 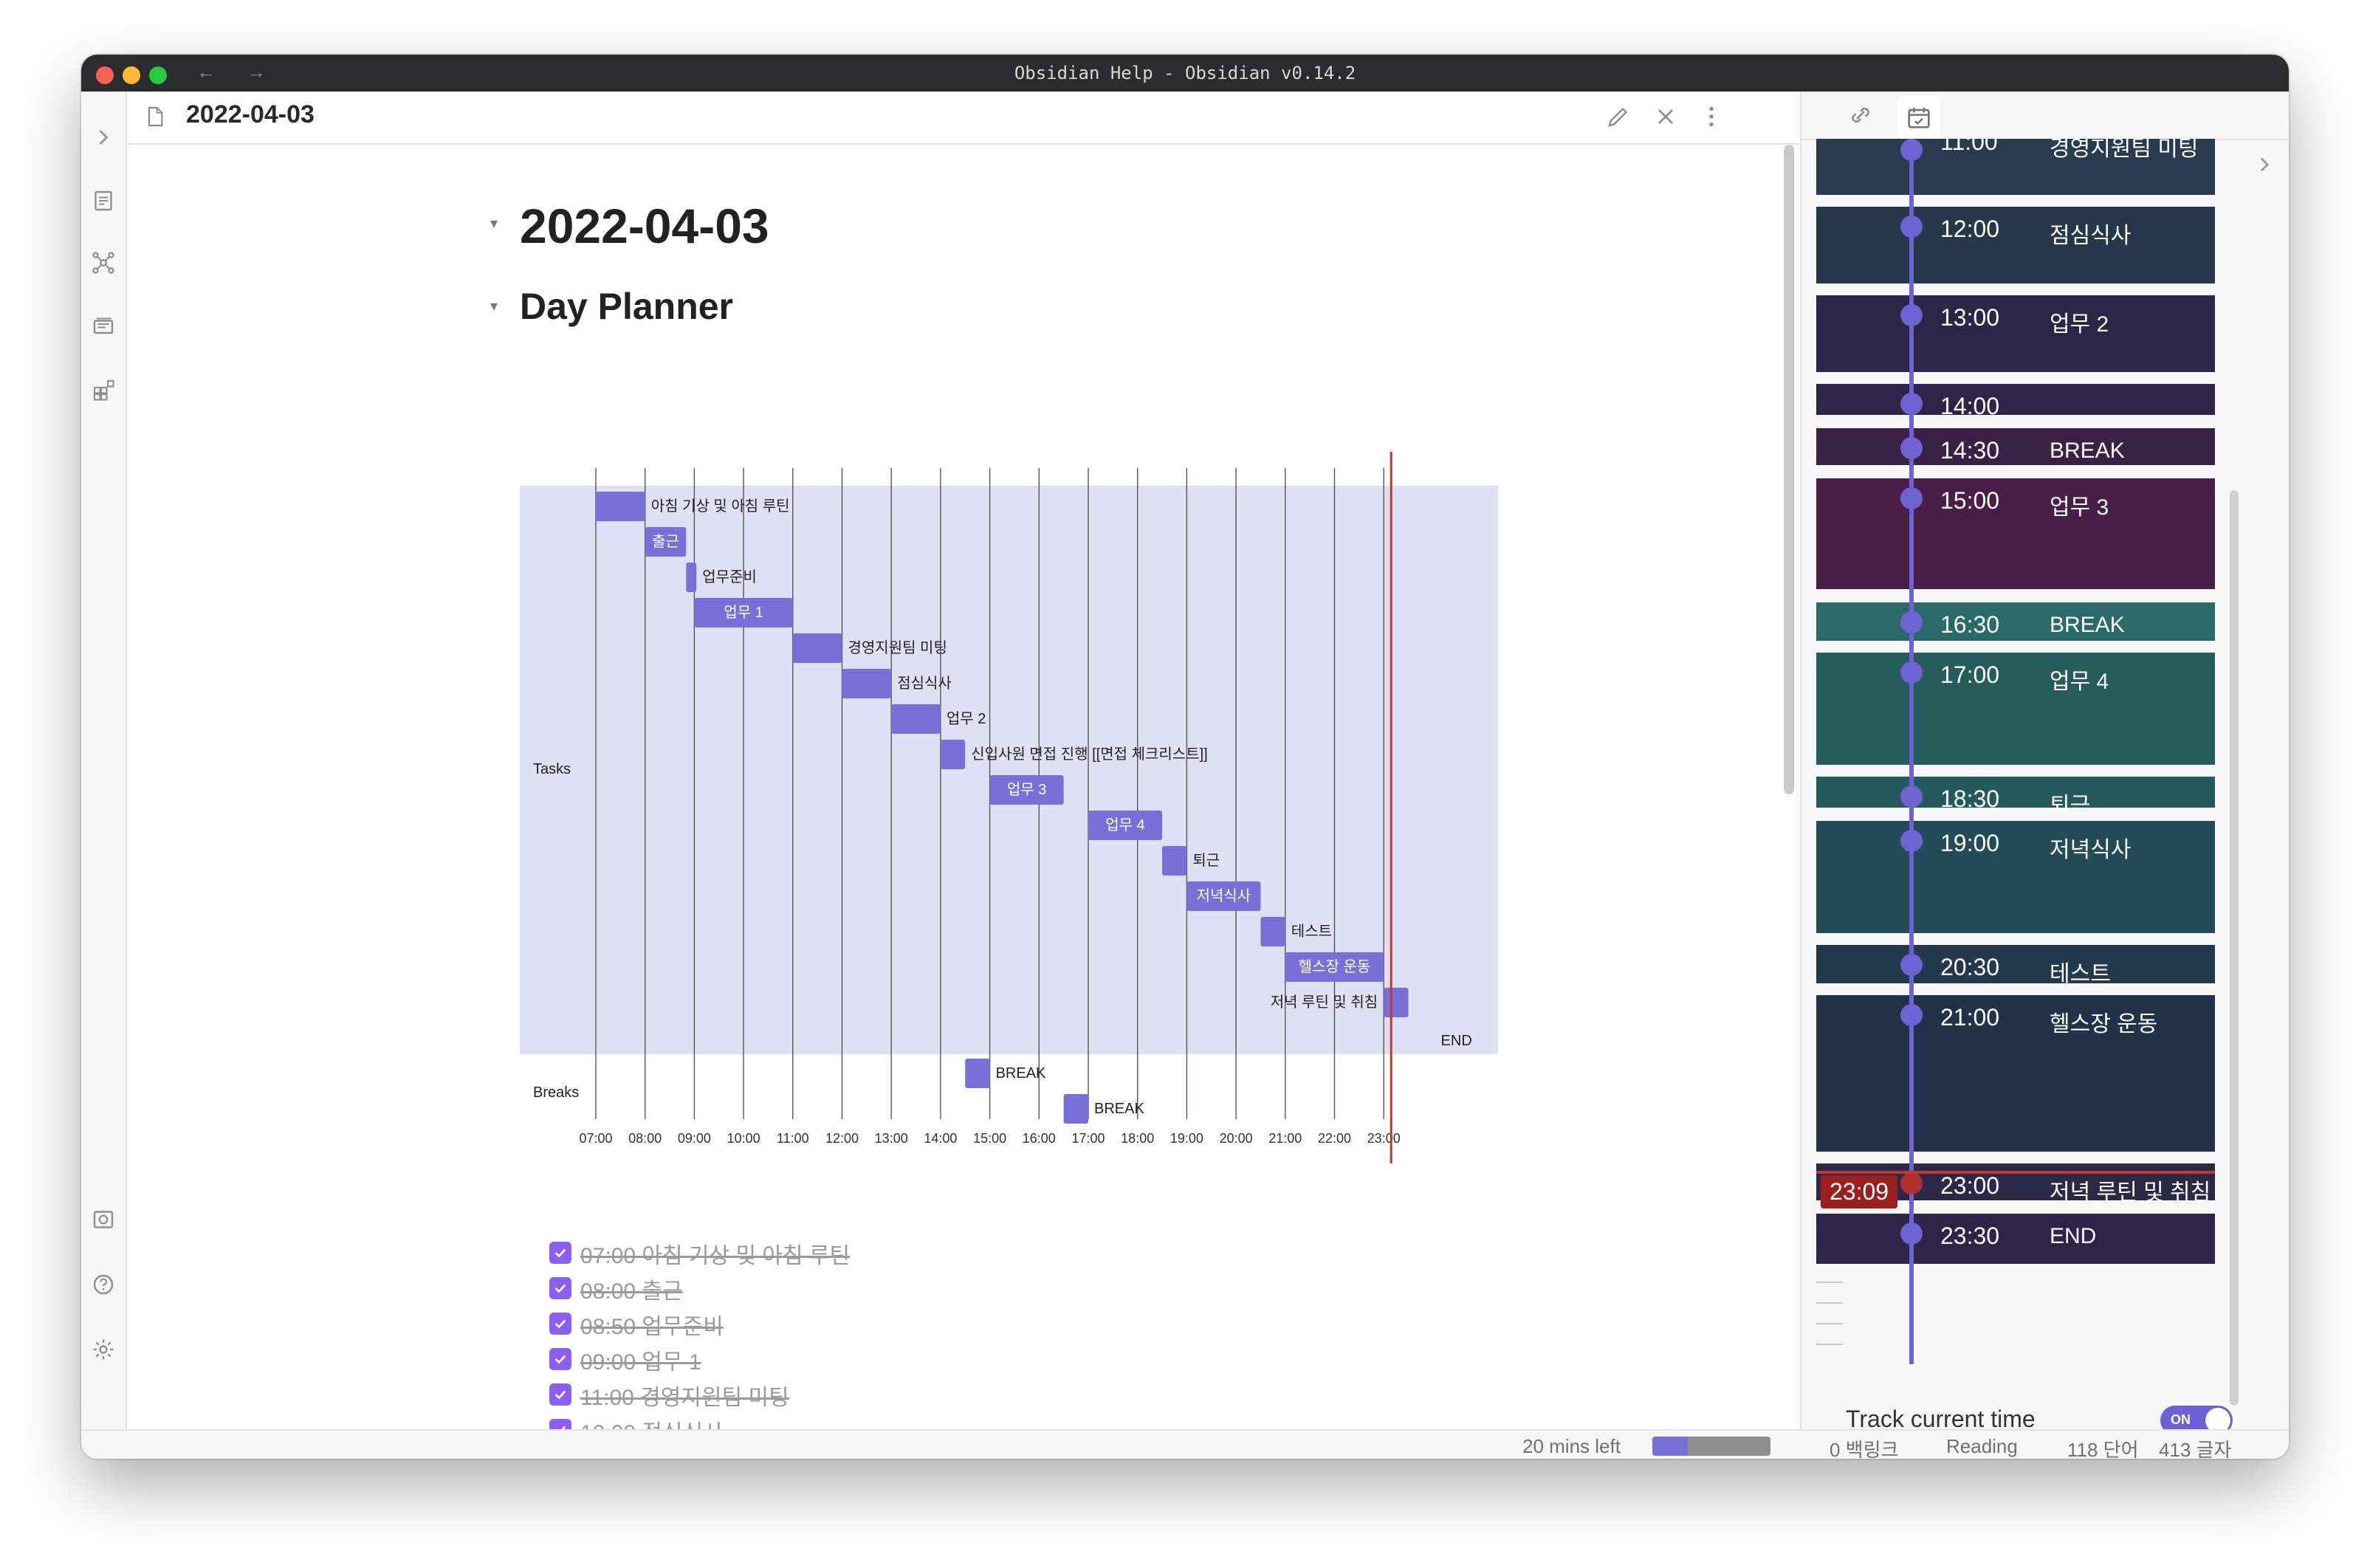 What do you see at coordinates (989, 1138) in the screenshot?
I see `x-tick-label: 15:00` at bounding box center [989, 1138].